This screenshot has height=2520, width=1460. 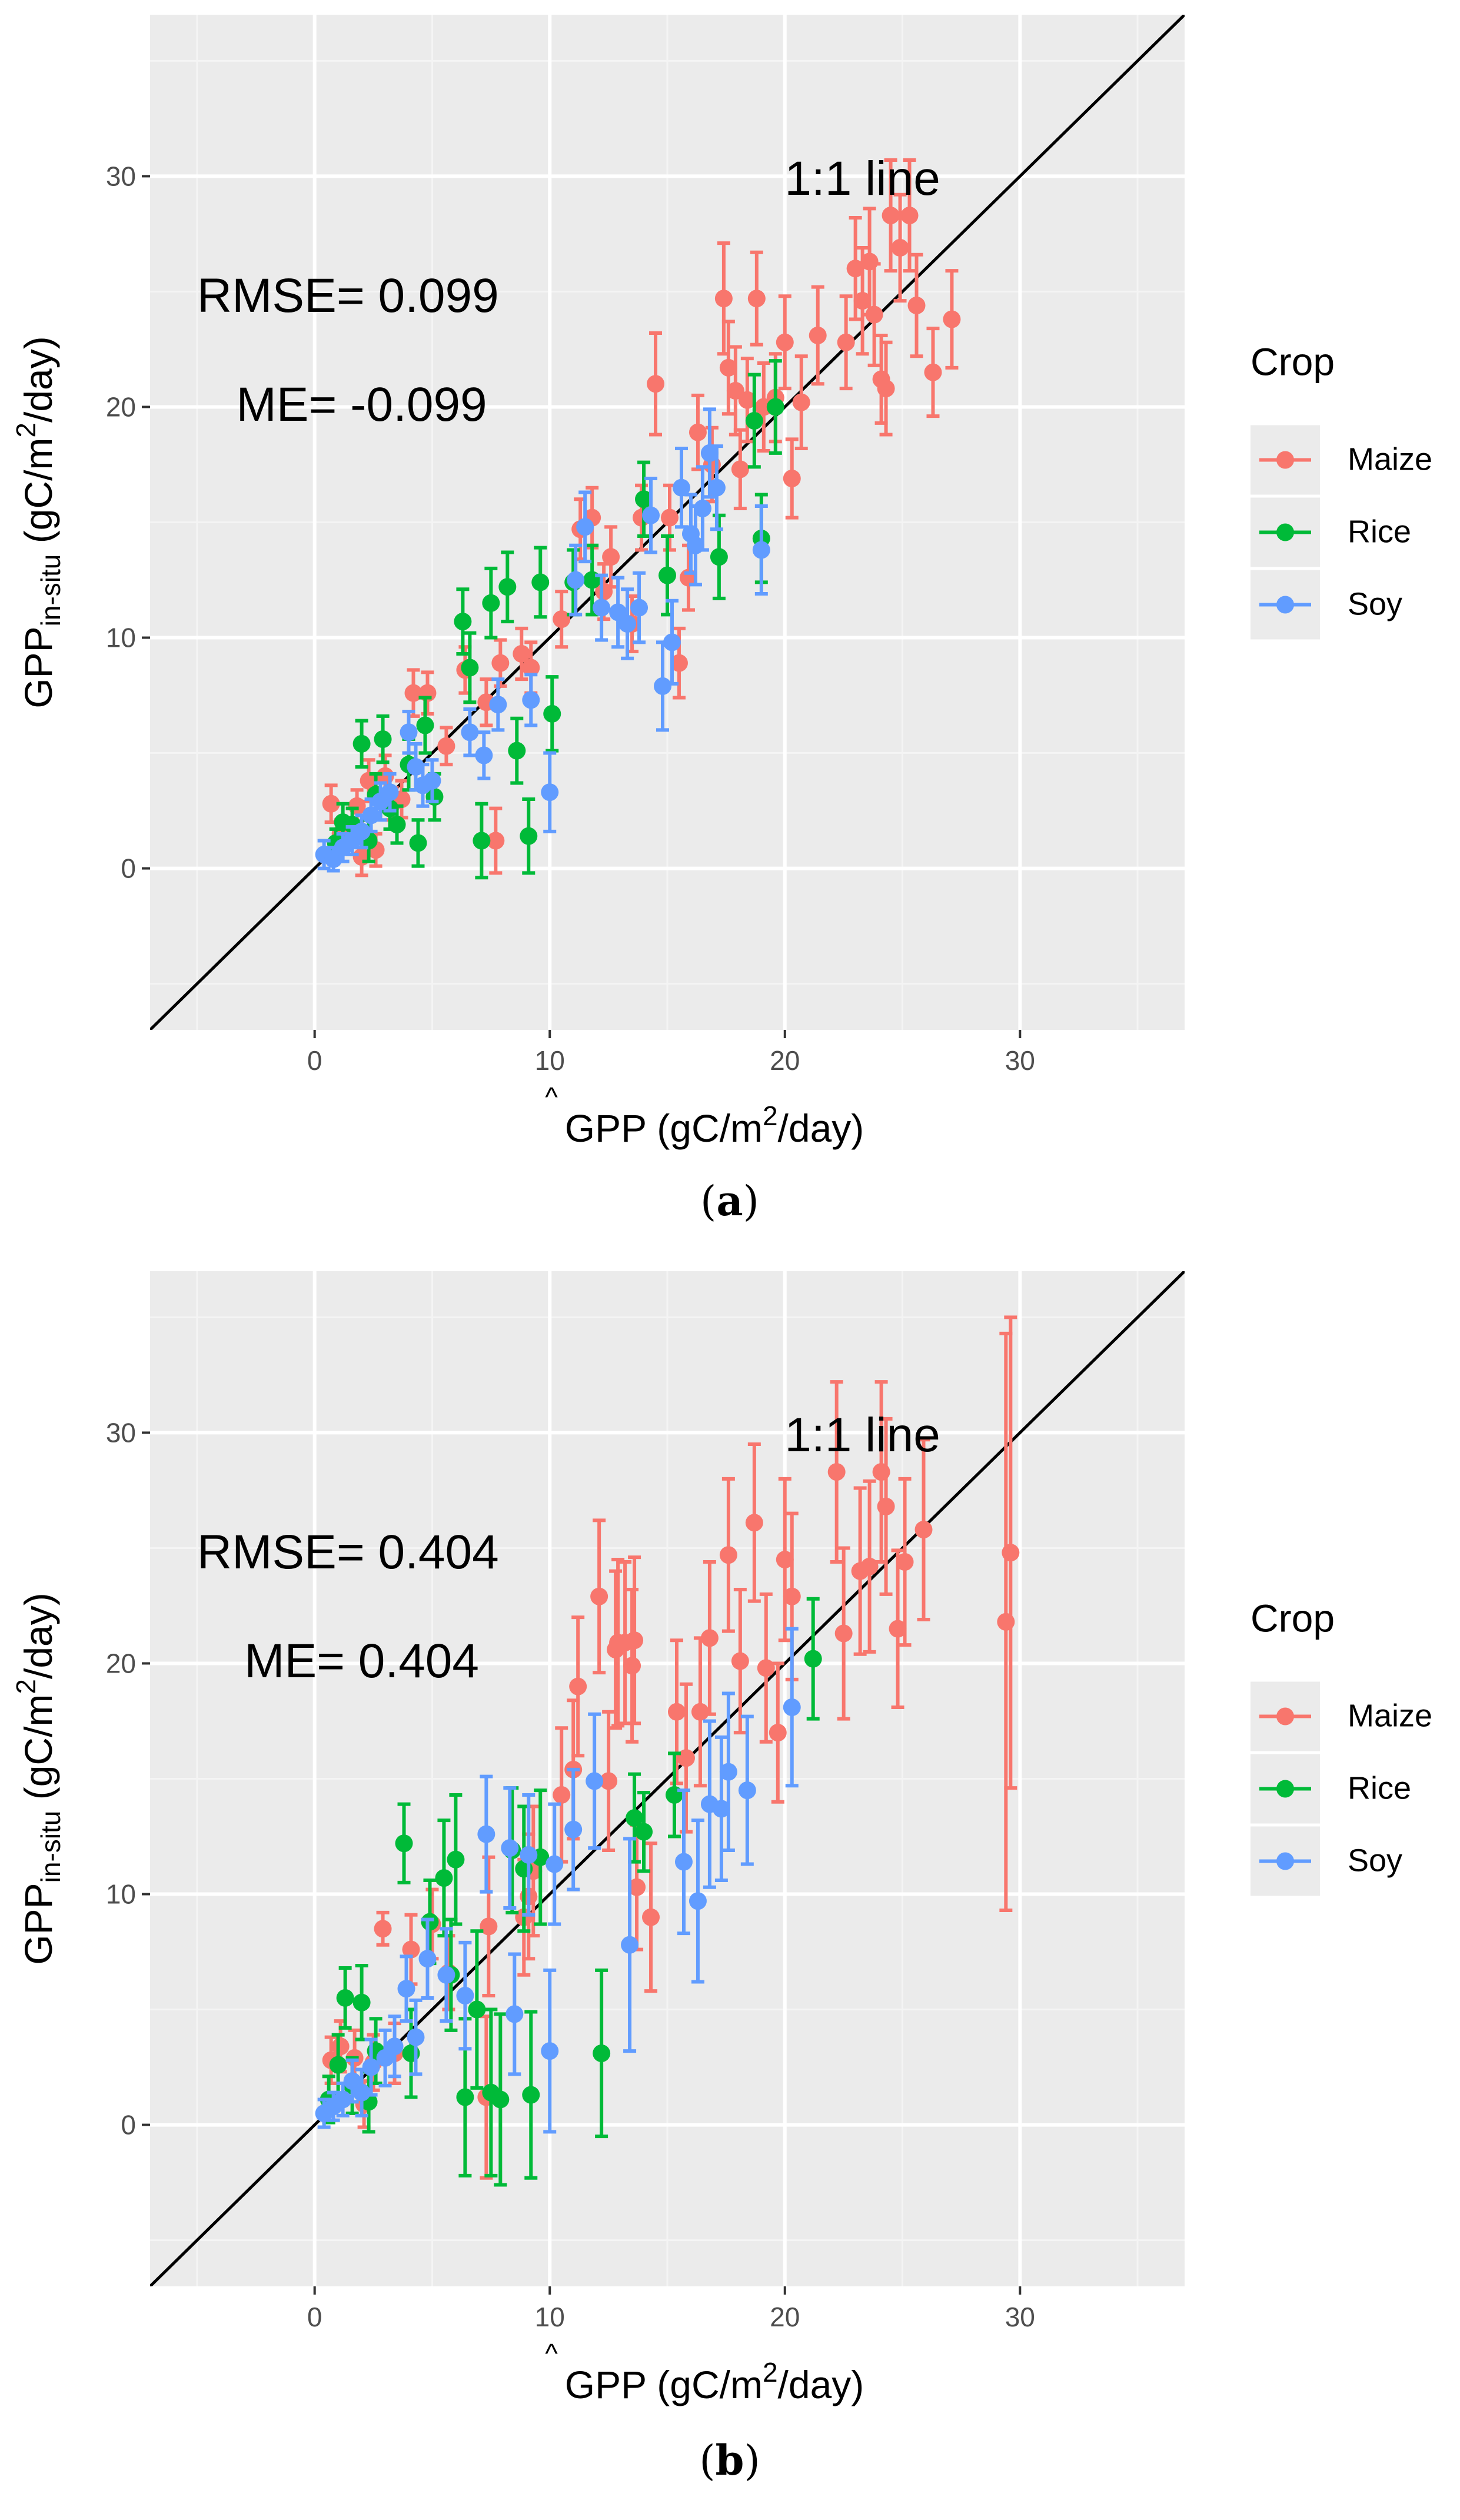 What do you see at coordinates (1375, 1861) in the screenshot?
I see `chart-b-legend-label-soy: Soy` at bounding box center [1375, 1861].